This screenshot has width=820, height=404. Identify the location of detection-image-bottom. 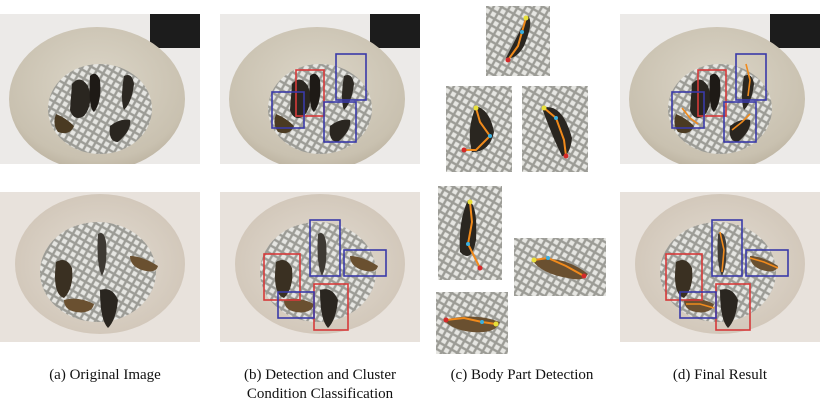
(320, 267).